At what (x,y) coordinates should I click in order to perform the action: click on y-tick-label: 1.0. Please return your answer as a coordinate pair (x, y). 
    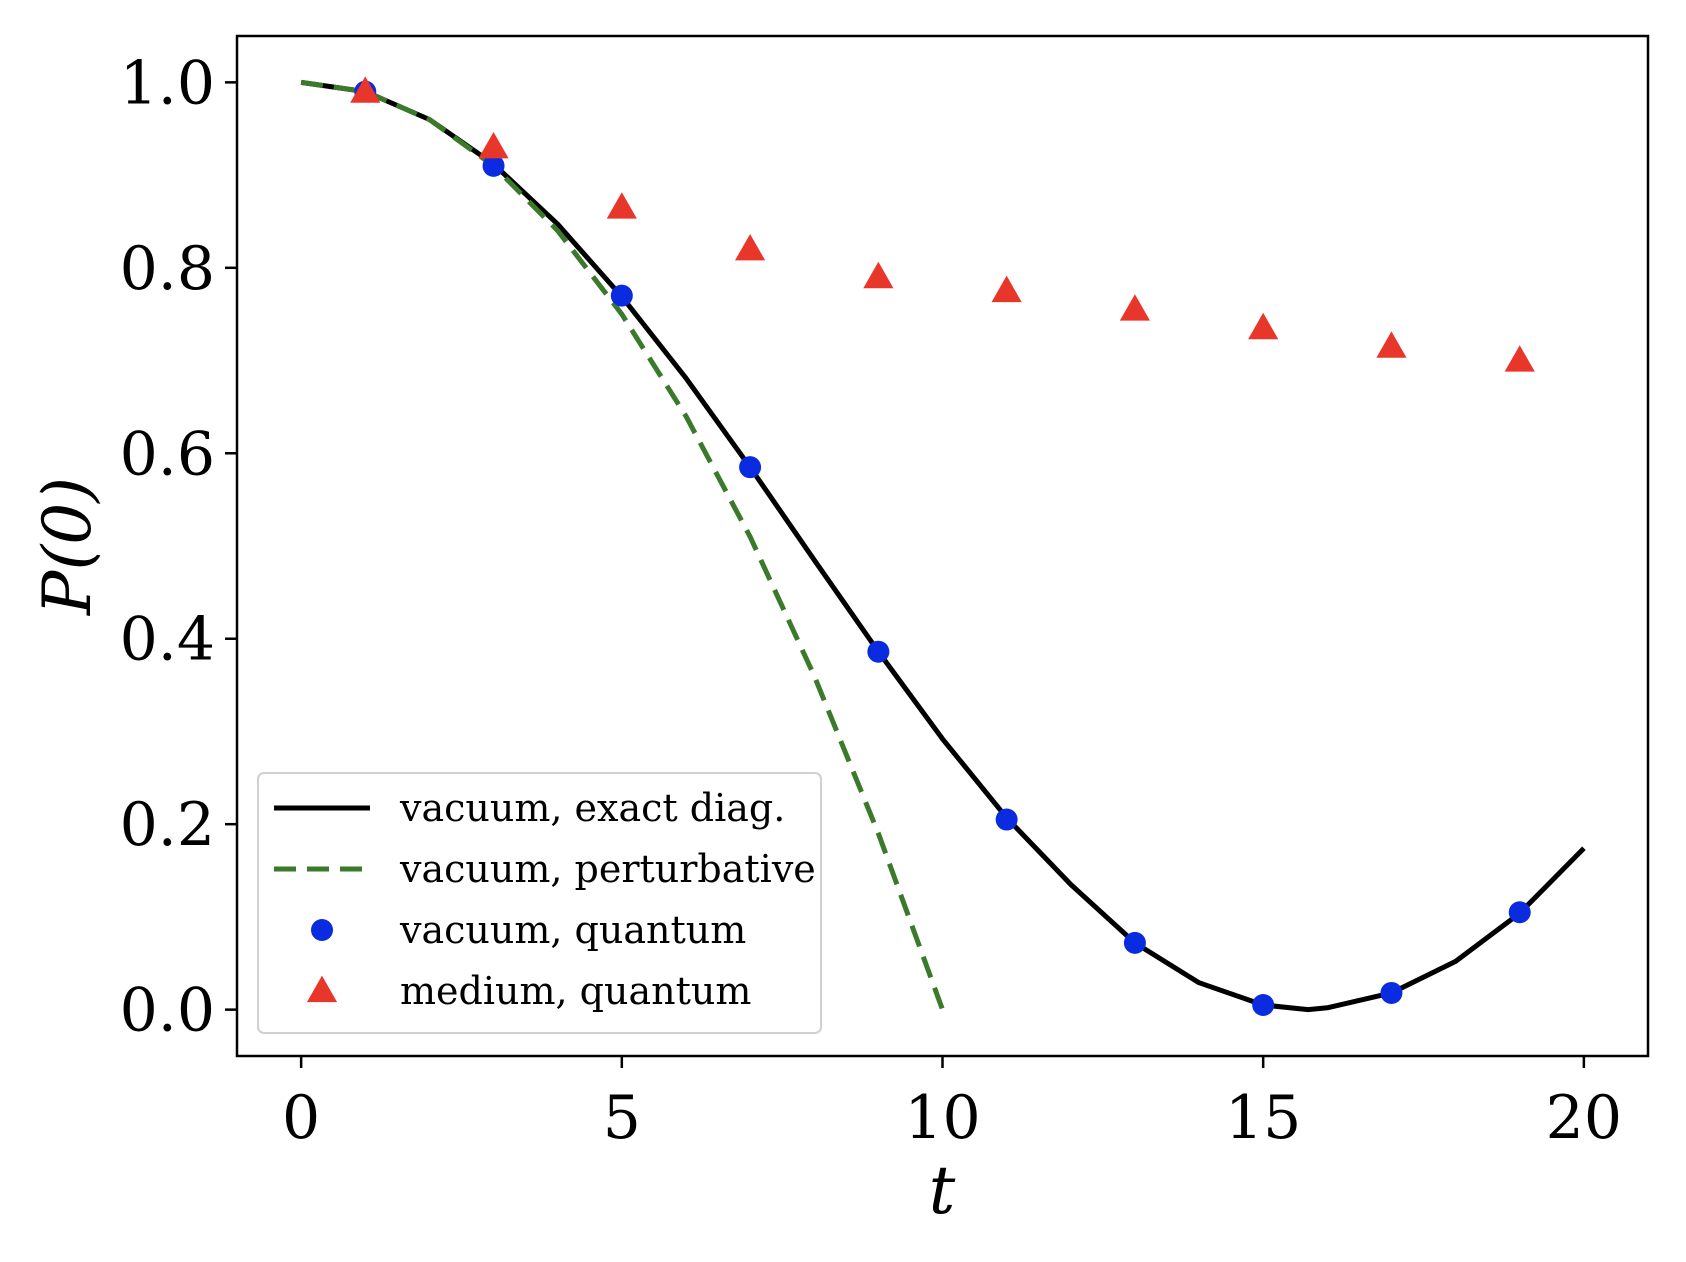
    Looking at the image, I should click on (167, 83).